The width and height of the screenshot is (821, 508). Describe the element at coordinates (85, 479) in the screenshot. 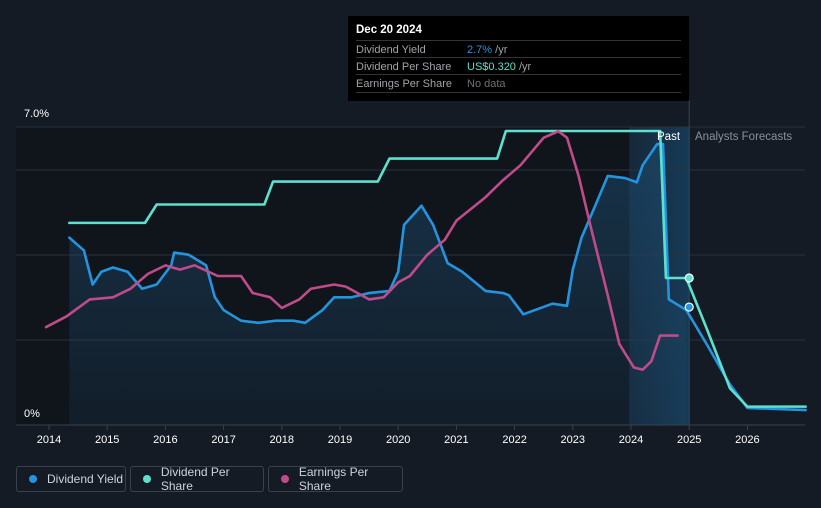

I see `legend-label: Dividend Yield` at that location.